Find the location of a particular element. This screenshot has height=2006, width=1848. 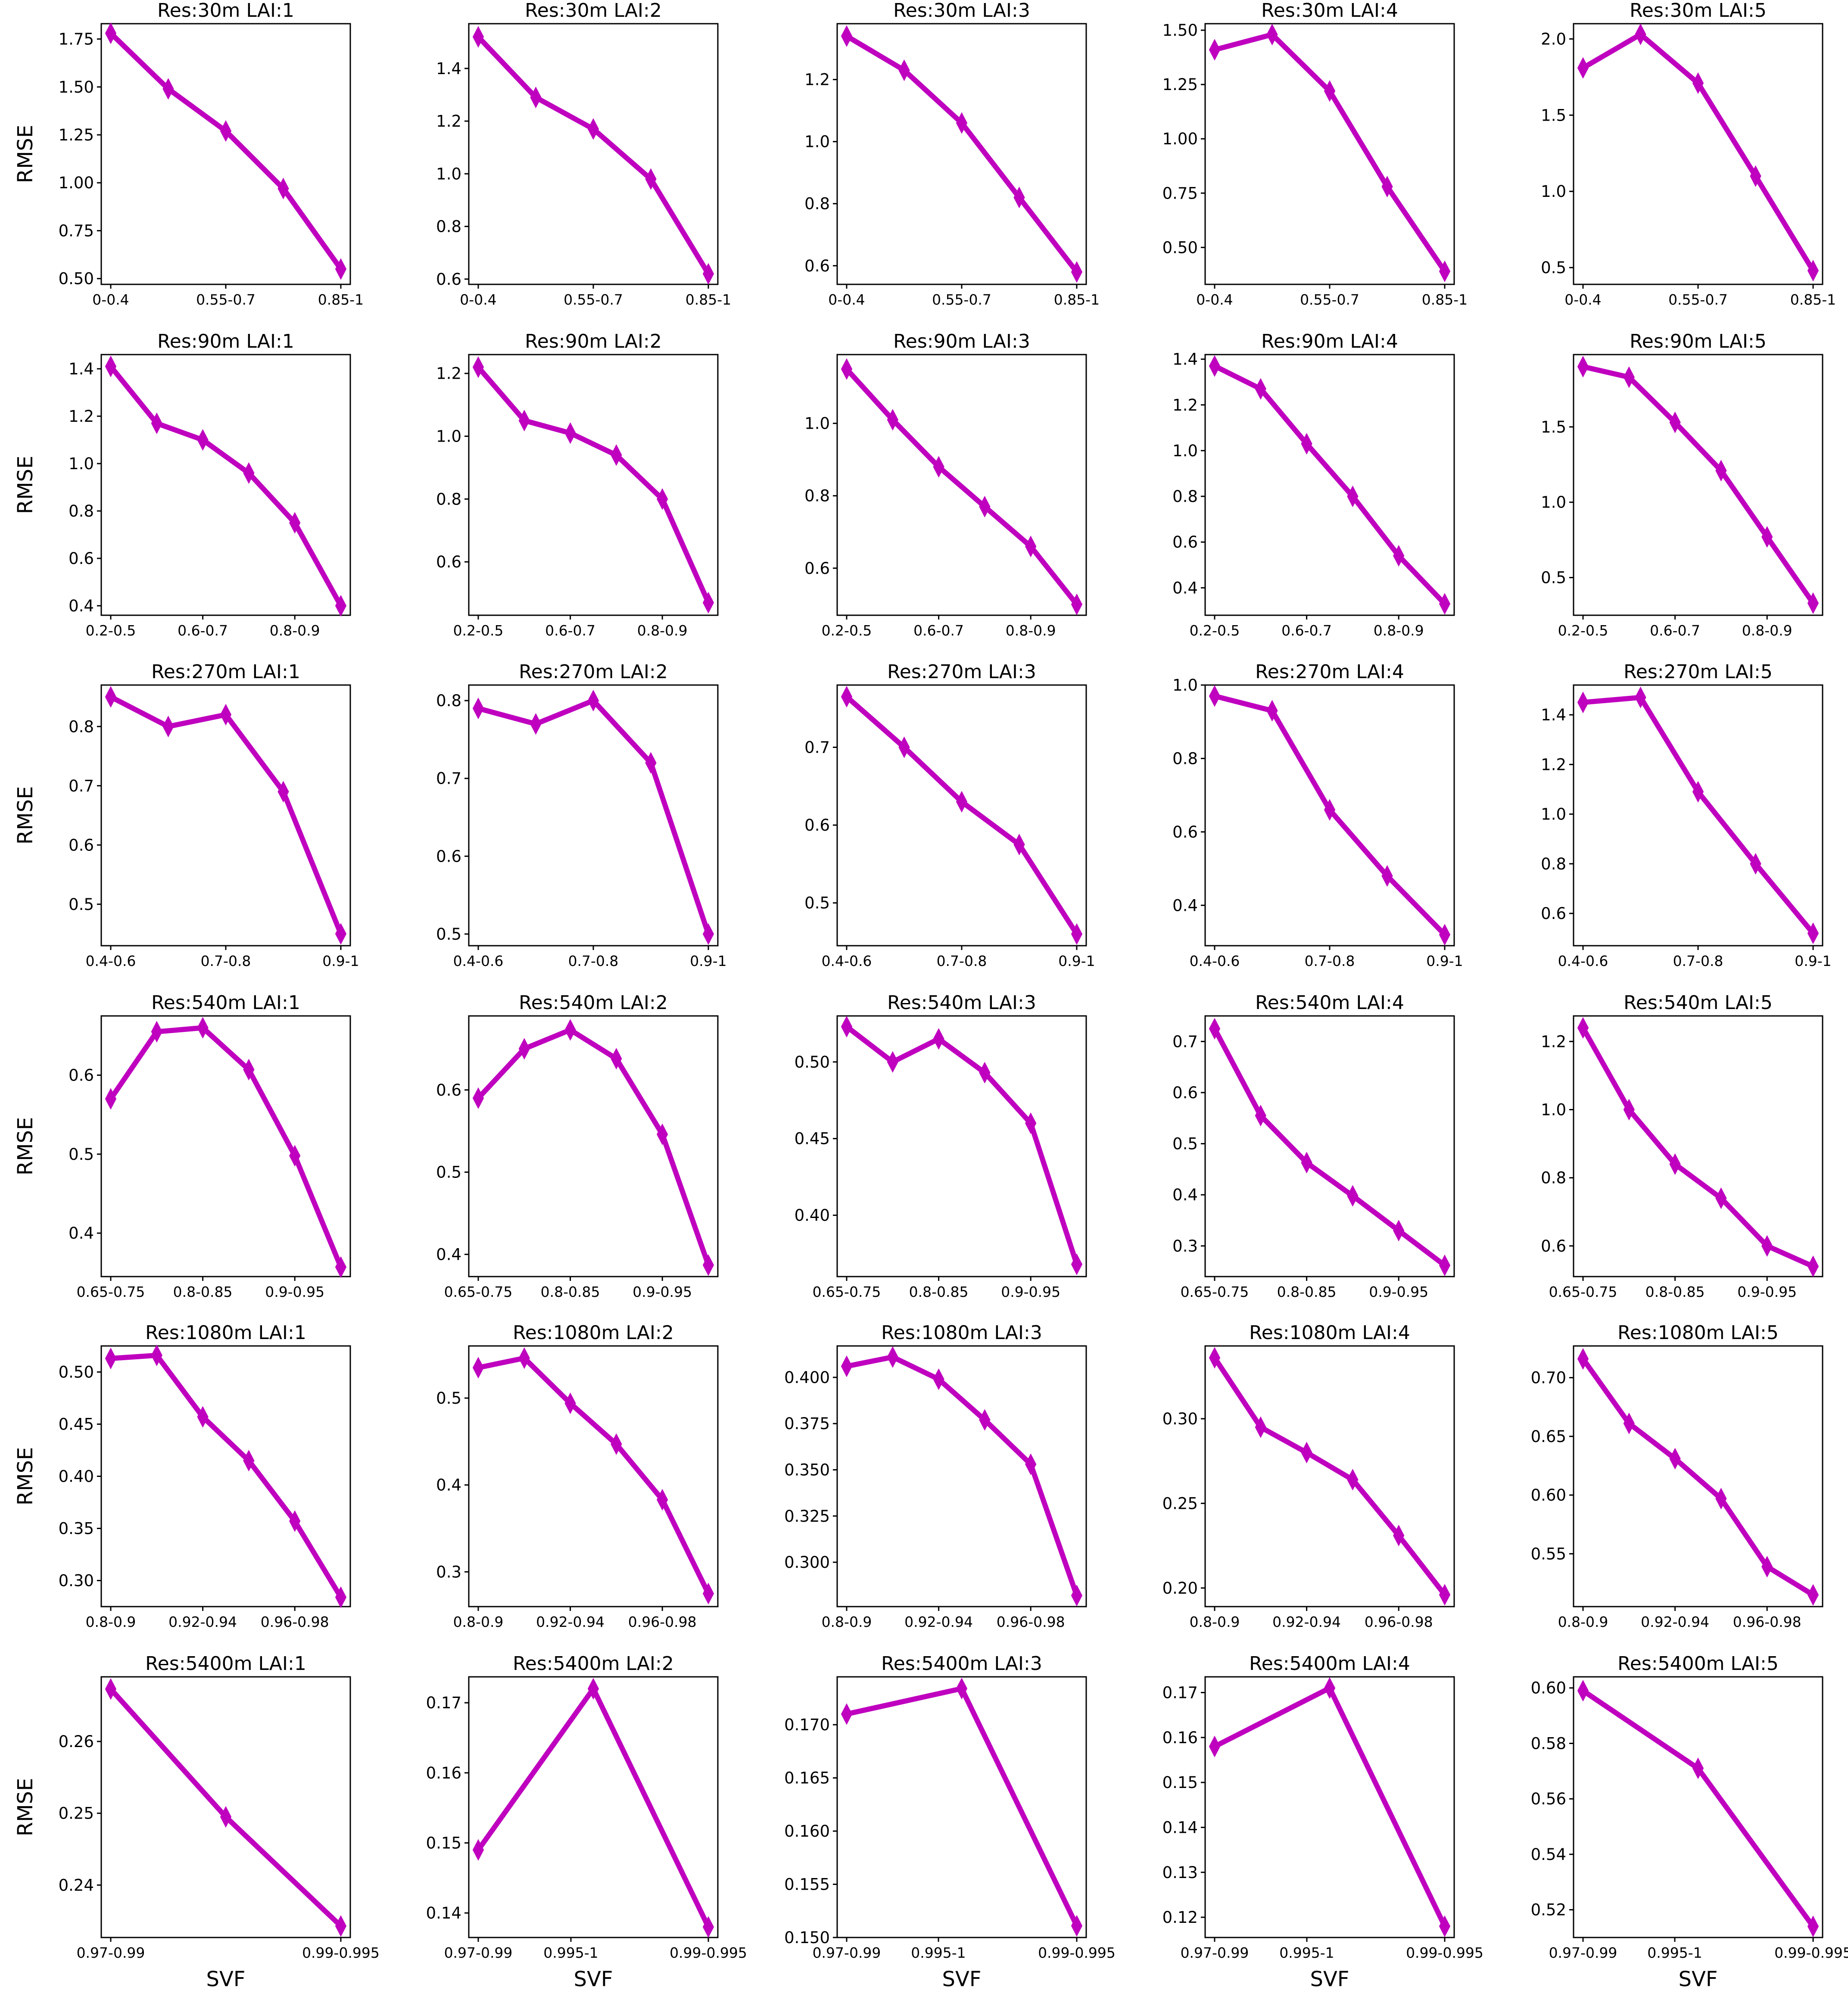

subplot-title: Res:30m LAI:3 is located at coordinates (961, 11).